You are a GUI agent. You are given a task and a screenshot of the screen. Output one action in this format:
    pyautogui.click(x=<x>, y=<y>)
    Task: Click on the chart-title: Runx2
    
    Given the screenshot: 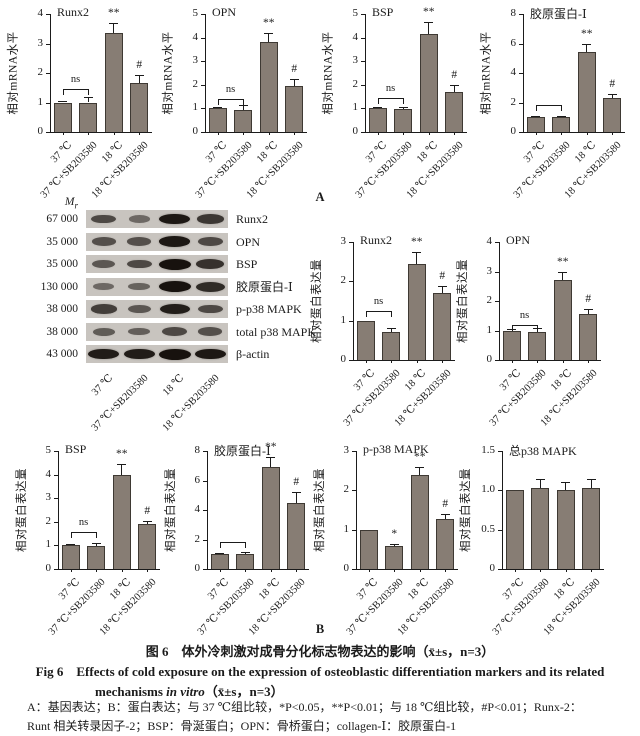 What is the action you would take?
    pyautogui.click(x=73, y=12)
    